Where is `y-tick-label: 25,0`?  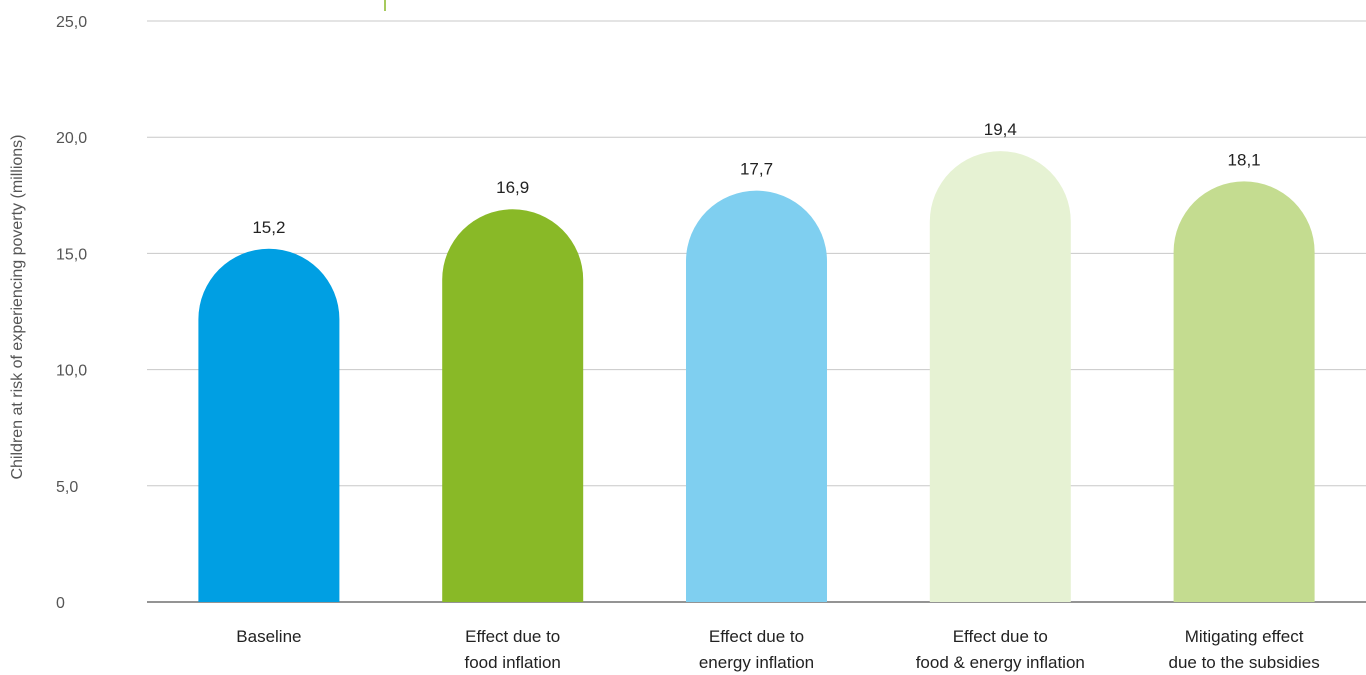 y-tick-label: 25,0 is located at coordinates (71, 22).